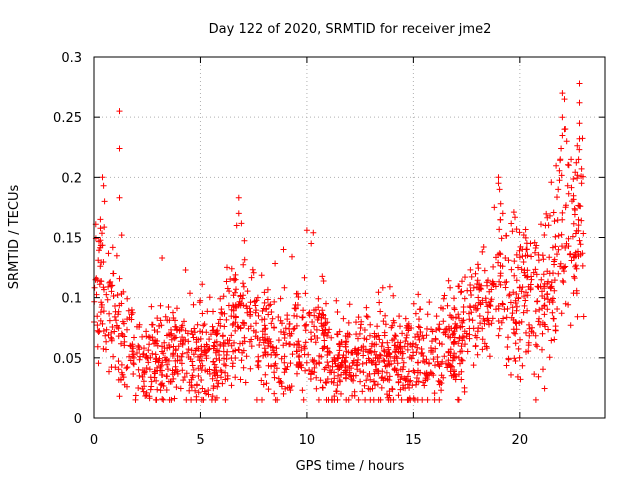 This screenshot has width=640, height=480. What do you see at coordinates (200, 440) in the screenshot?
I see `x-tick-label: 5` at bounding box center [200, 440].